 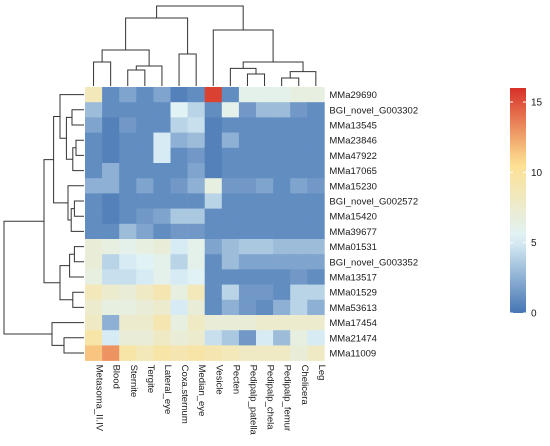 What do you see at coordinates (201, 391) in the screenshot?
I see `column-label: Median_eye` at bounding box center [201, 391].